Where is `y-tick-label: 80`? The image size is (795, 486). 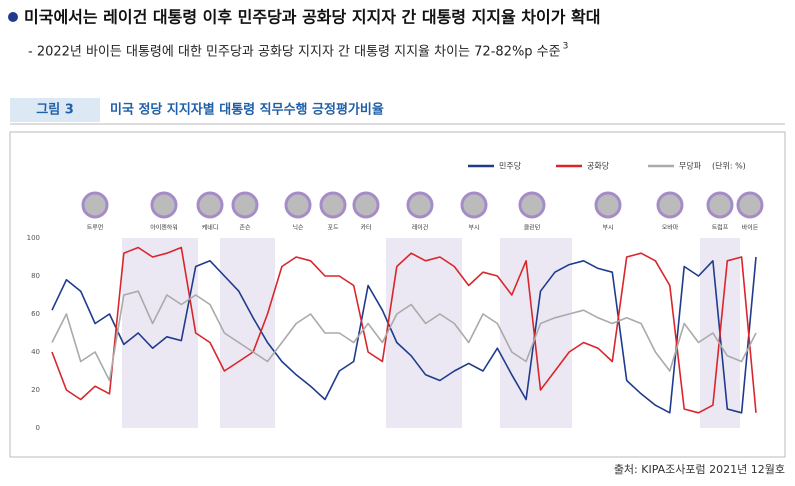
y-tick-label: 80 is located at coordinates (35, 276).